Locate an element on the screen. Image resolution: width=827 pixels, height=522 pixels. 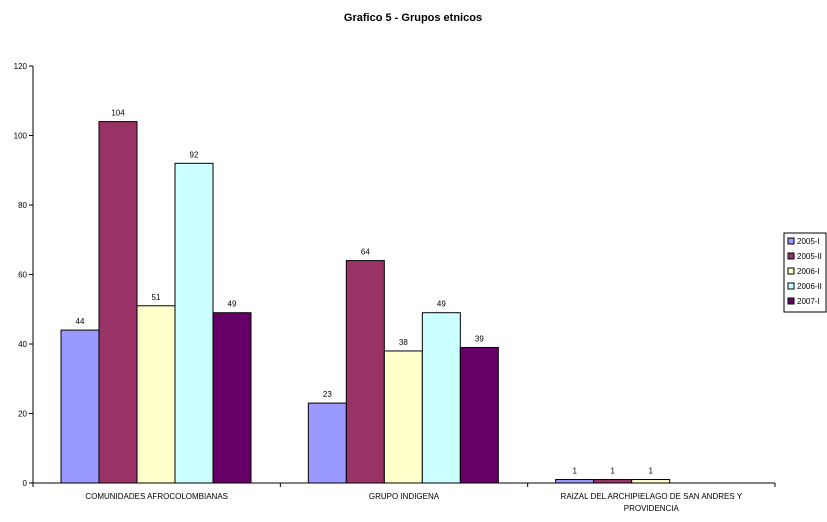
y-tick-label: 100 is located at coordinates (21, 136).